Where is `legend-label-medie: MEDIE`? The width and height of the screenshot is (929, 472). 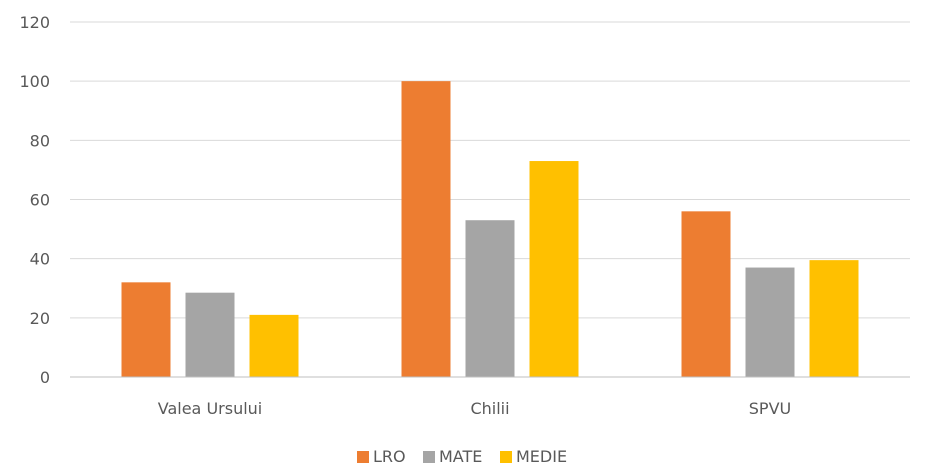
legend-label-medie: MEDIE is located at coordinates (541, 456).